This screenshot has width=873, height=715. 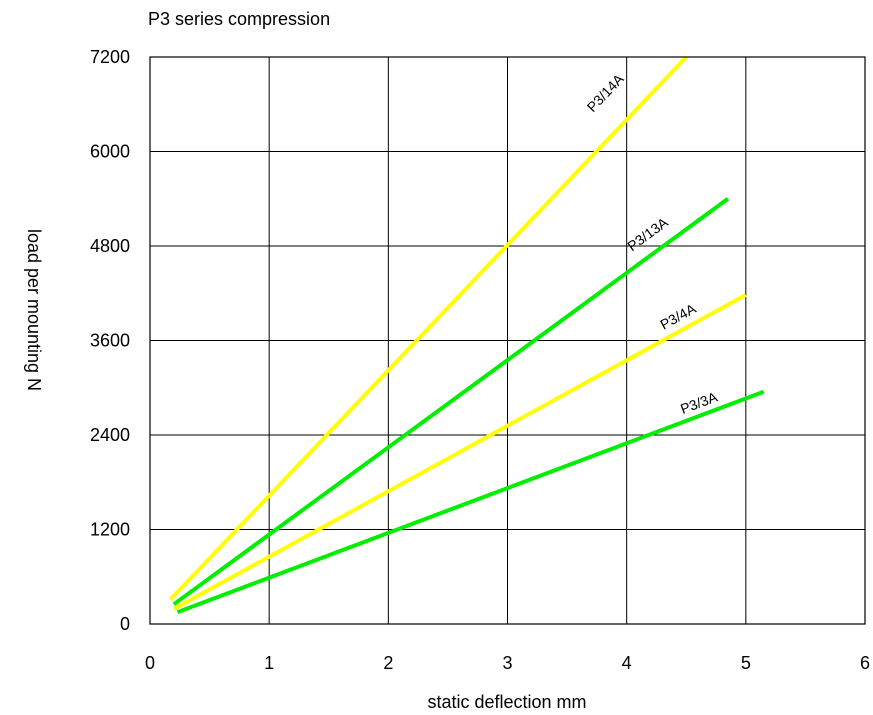 I want to click on series-label: P3/3A, so click(x=699, y=402).